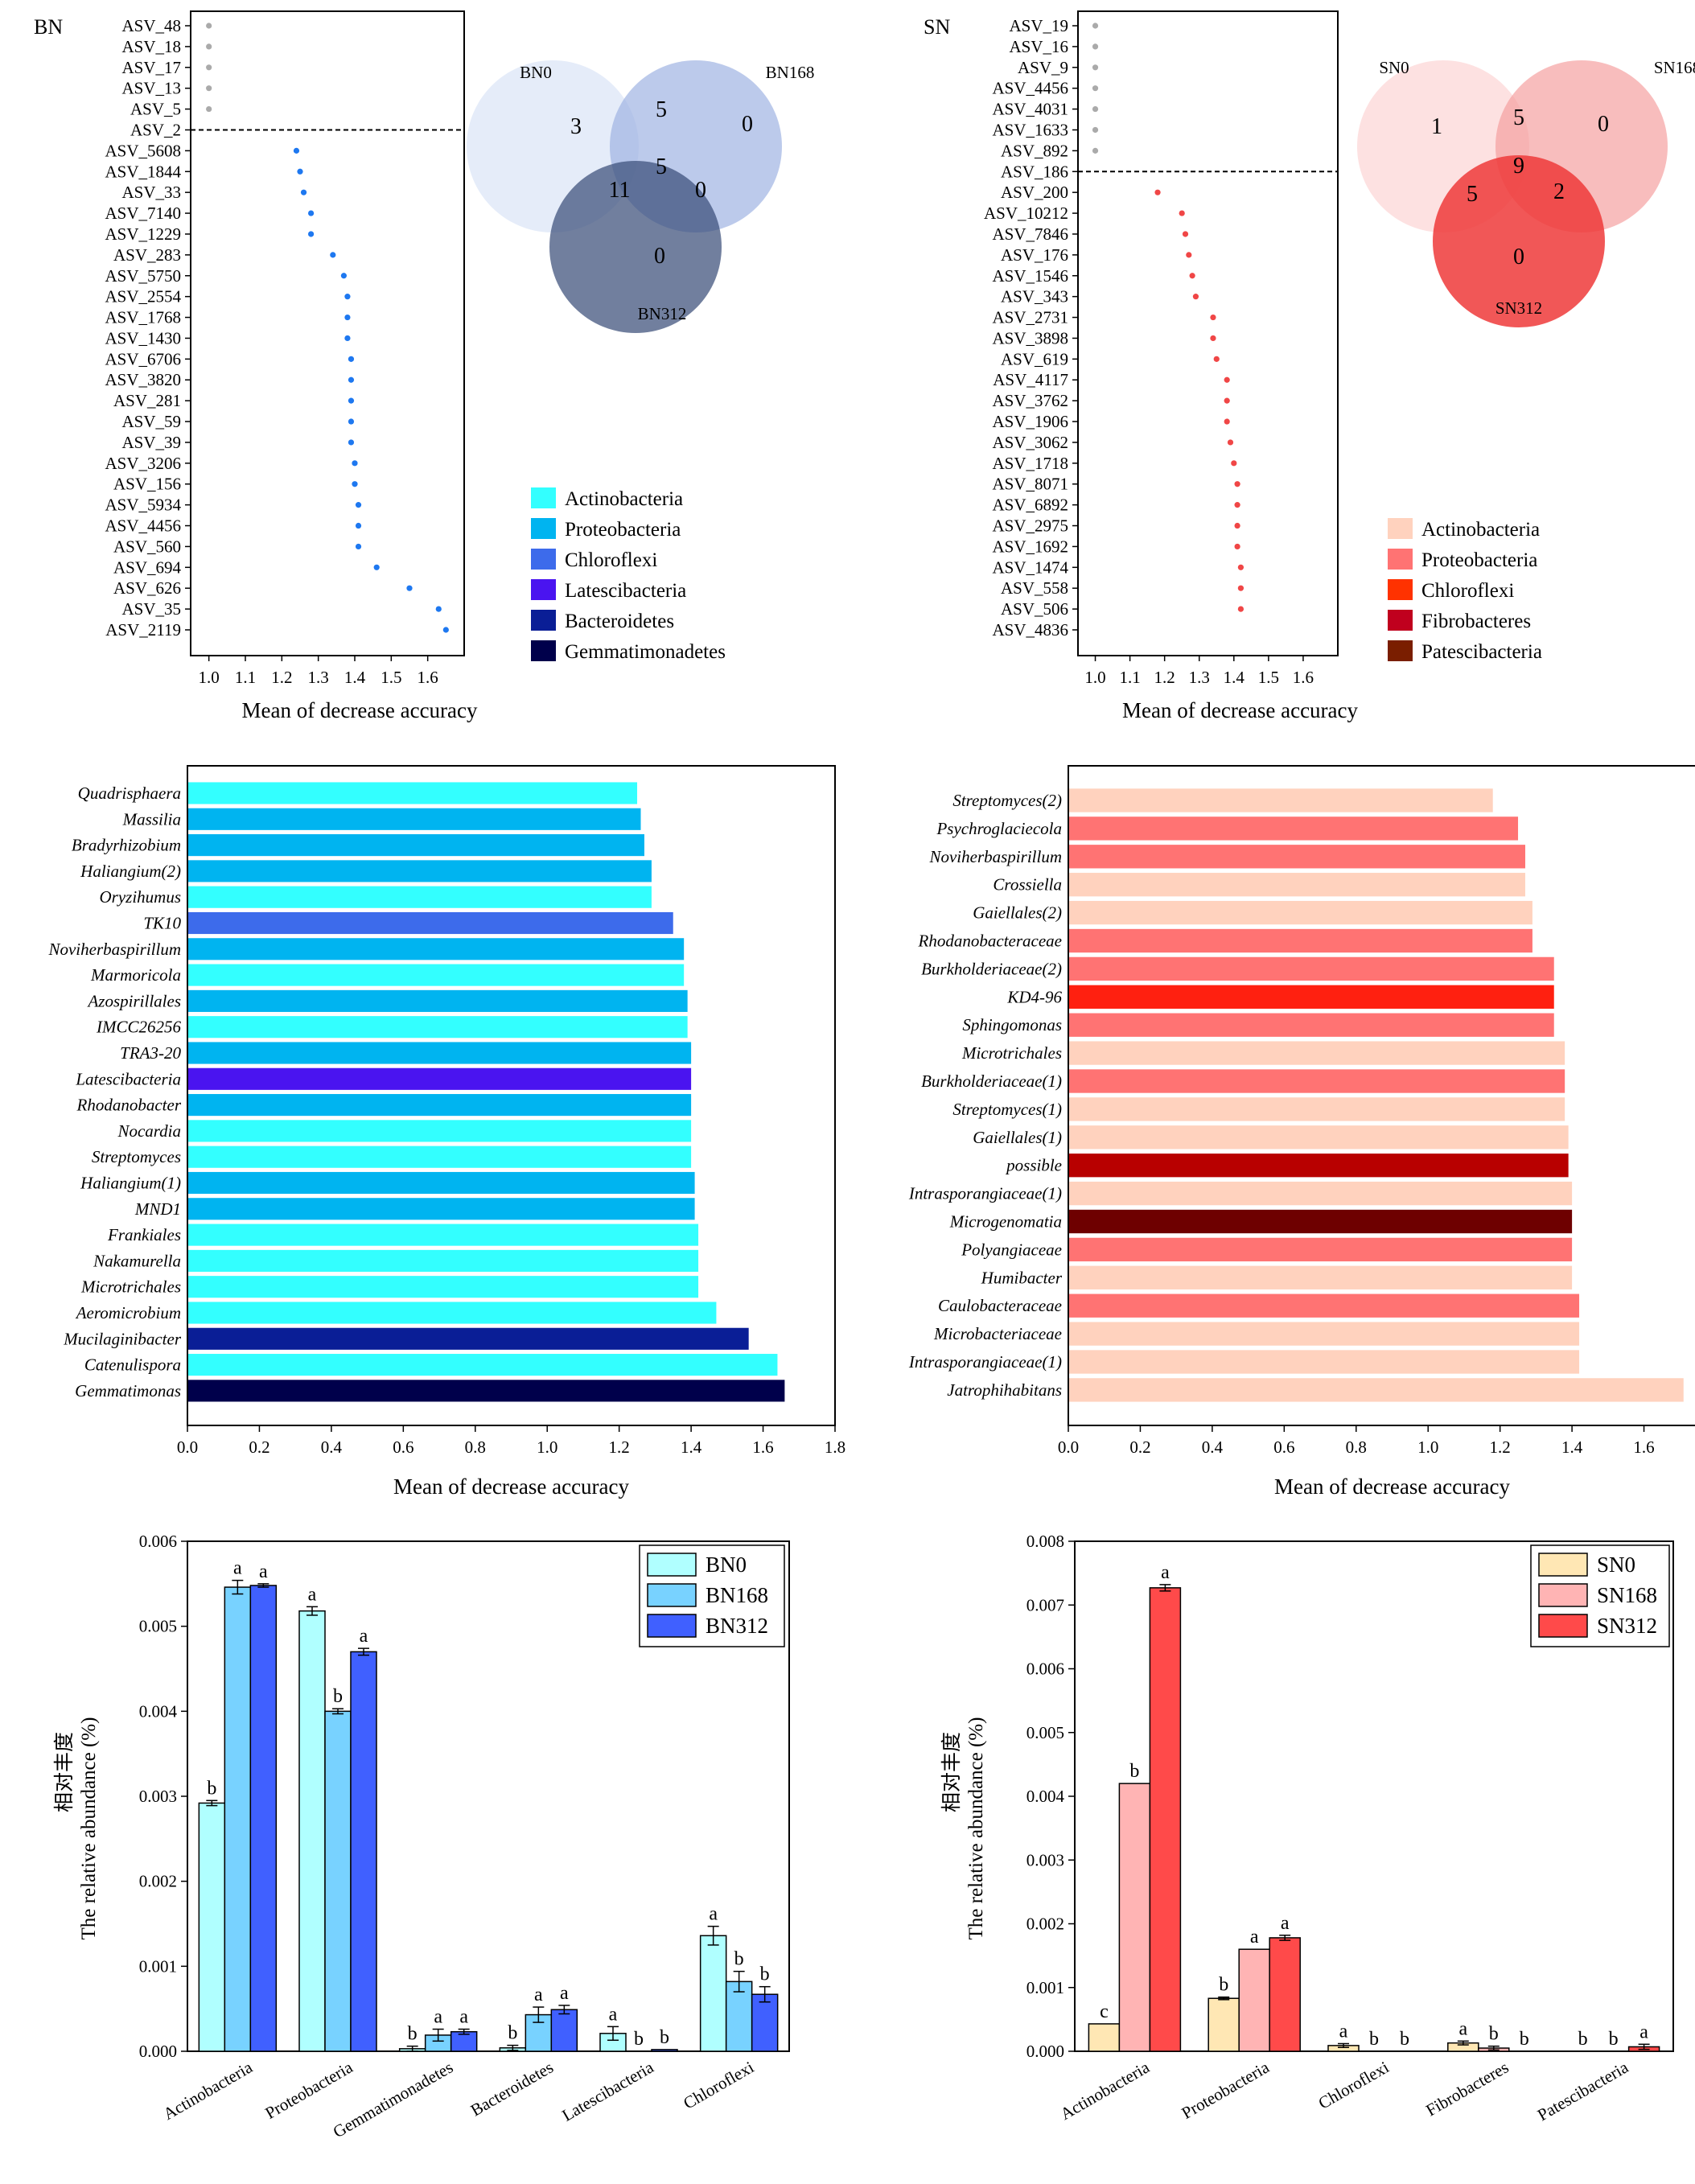 This screenshot has height=2184, width=1695. I want to click on y-tick-label: ASV_48, so click(151, 25).